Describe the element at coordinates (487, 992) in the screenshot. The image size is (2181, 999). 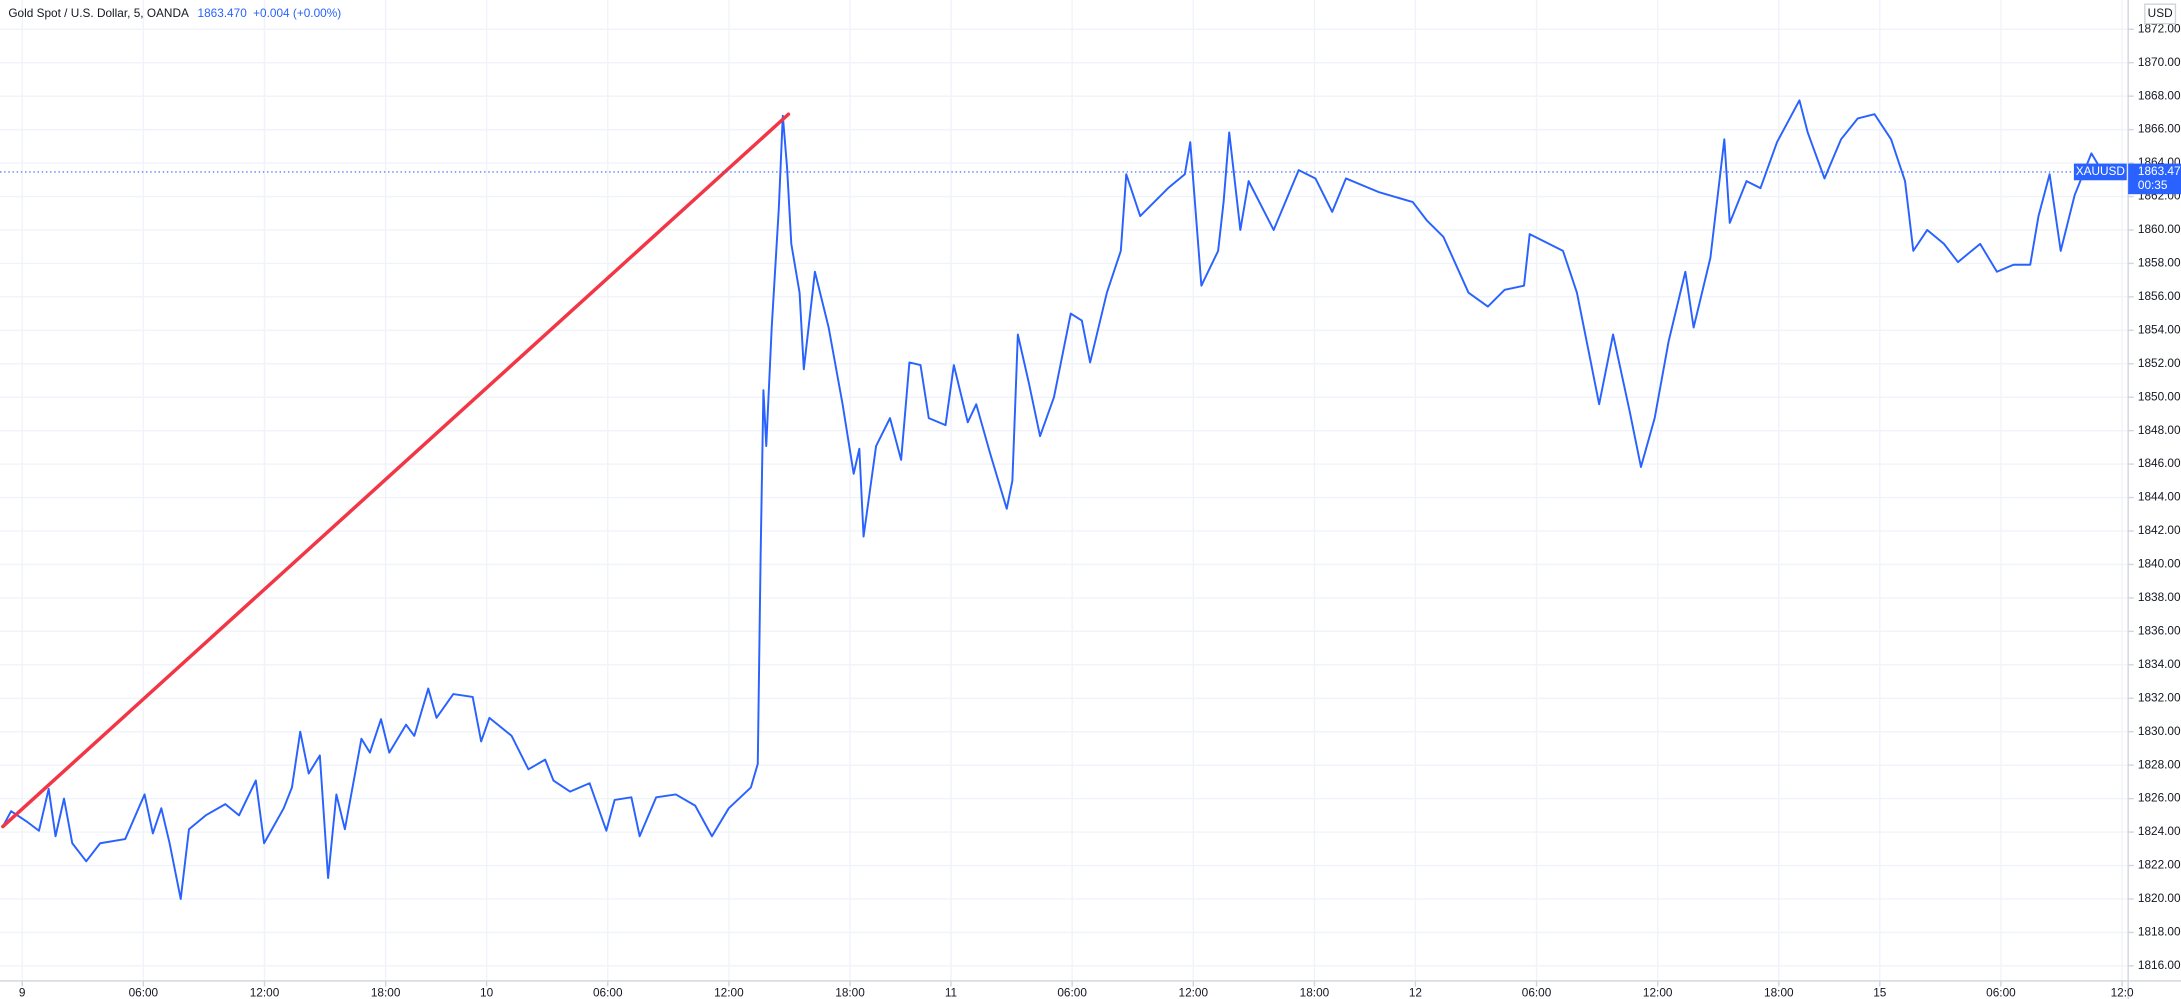
I see `x-tick-label: 10` at that location.